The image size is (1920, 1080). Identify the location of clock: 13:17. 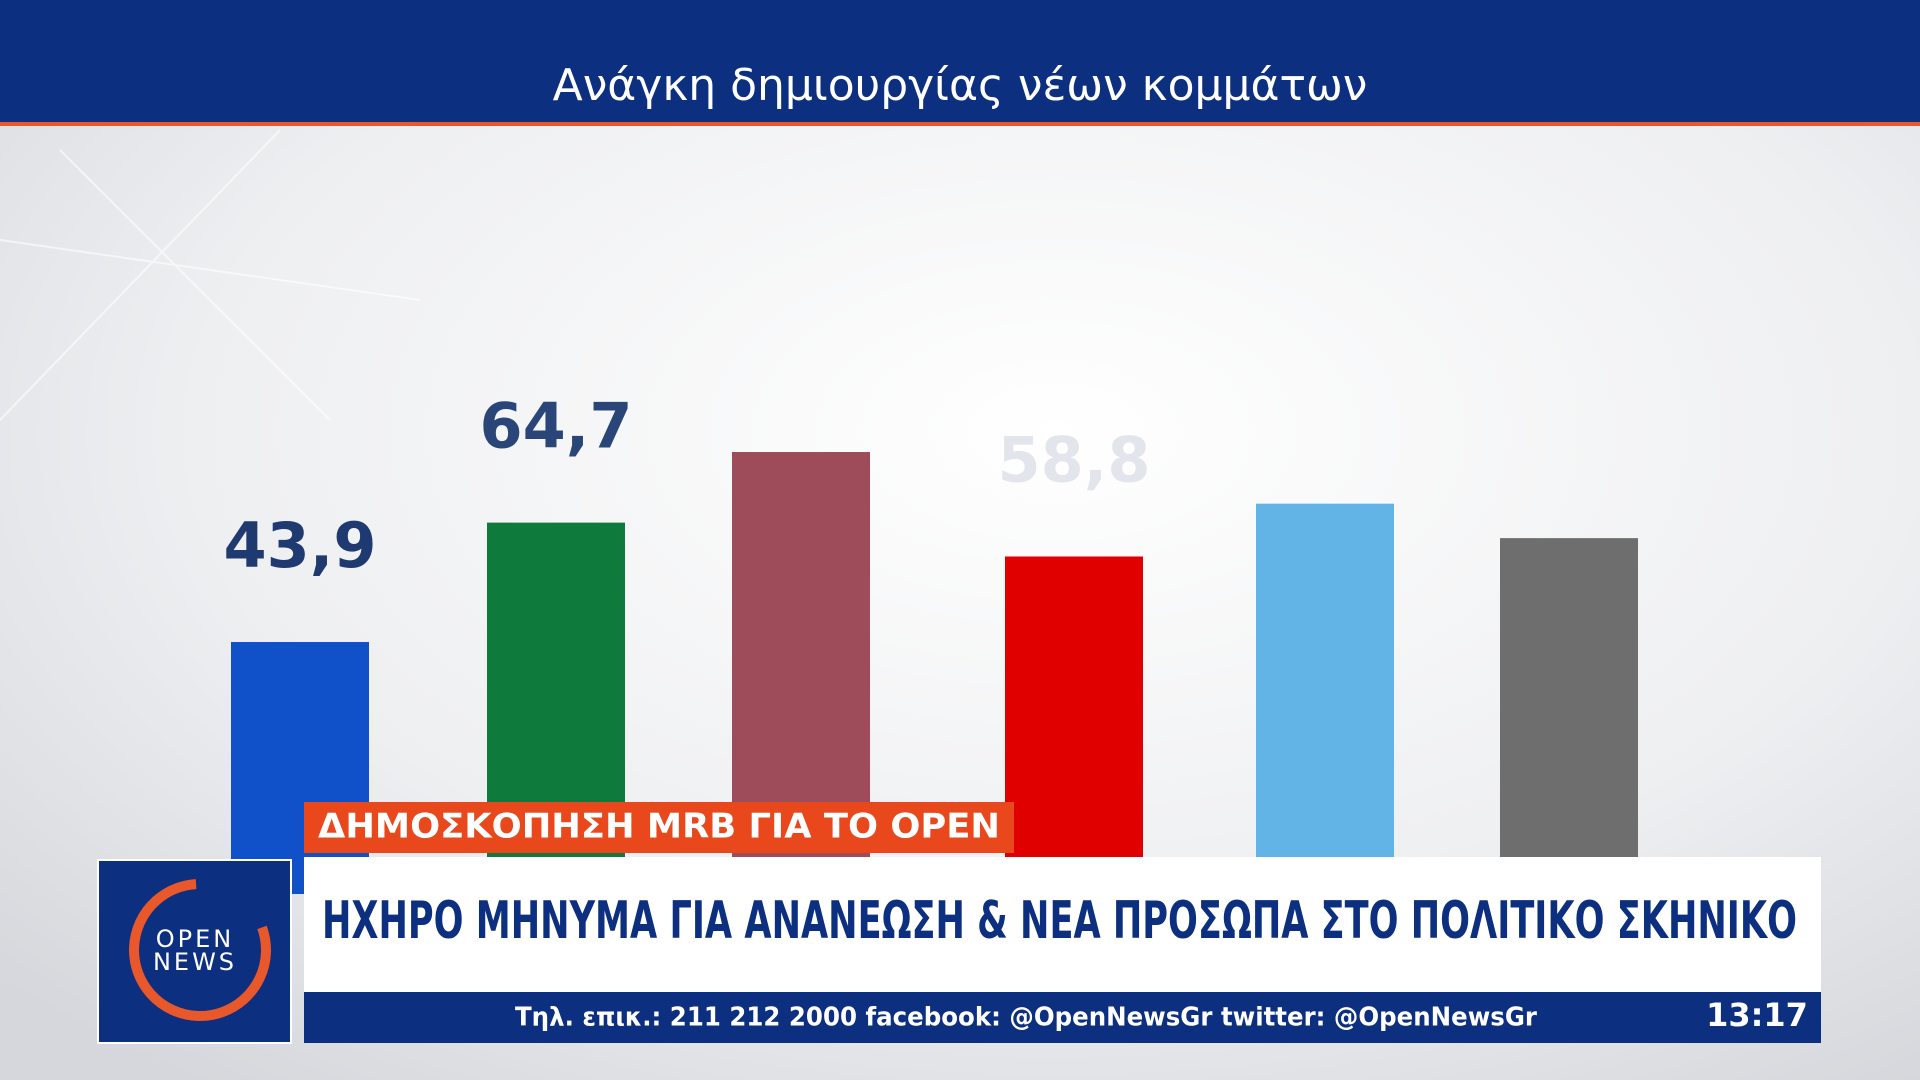
(1757, 1015).